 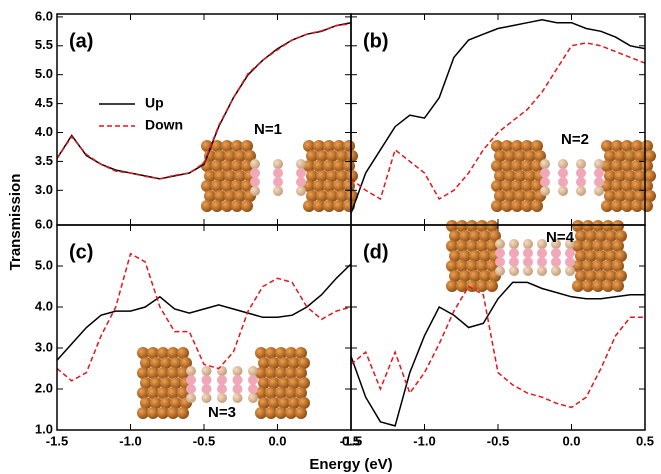 I want to click on annotation: N=1, so click(x=268, y=129).